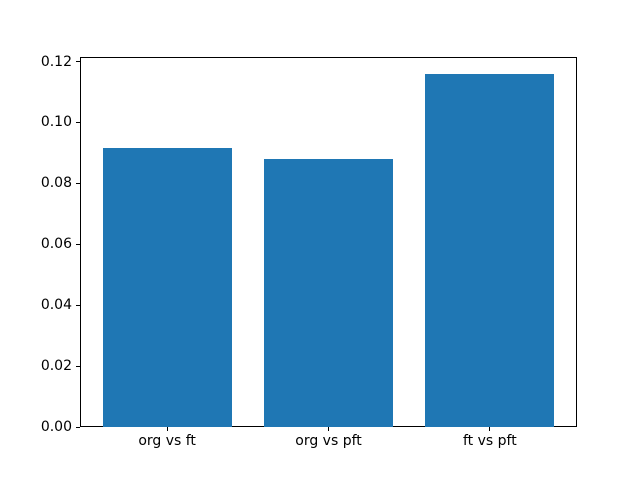 The height and width of the screenshot is (480, 640). I want to click on y-tick-label: 0.00, so click(56, 427).